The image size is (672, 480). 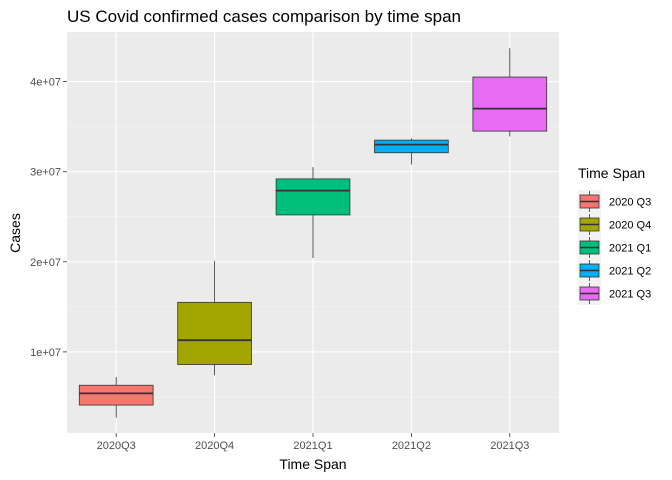 What do you see at coordinates (312, 464) in the screenshot?
I see `x-axis-title: Time Span` at bounding box center [312, 464].